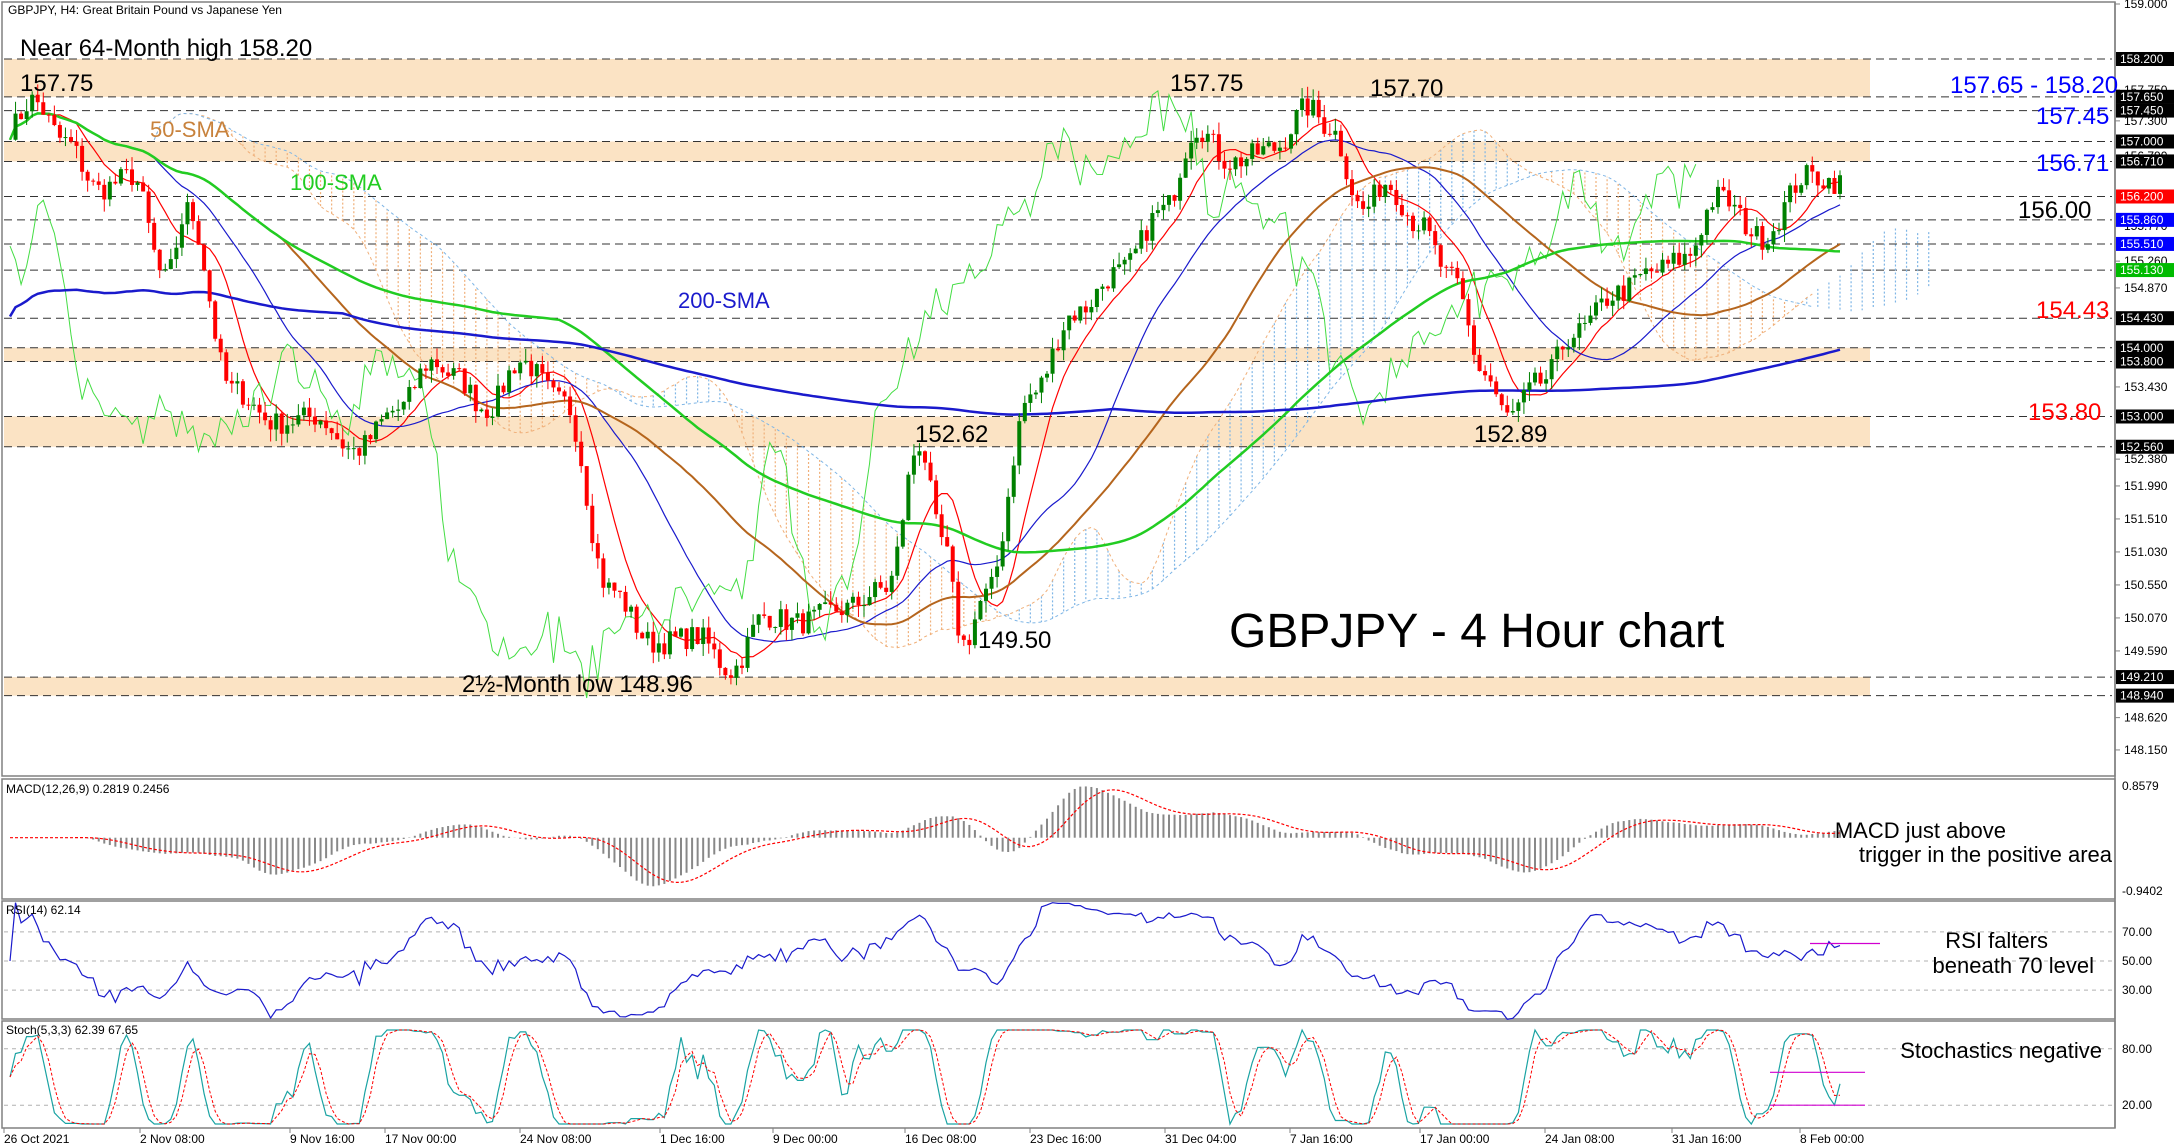  What do you see at coordinates (2142, 348) in the screenshot?
I see `price-level-label: 154.000` at bounding box center [2142, 348].